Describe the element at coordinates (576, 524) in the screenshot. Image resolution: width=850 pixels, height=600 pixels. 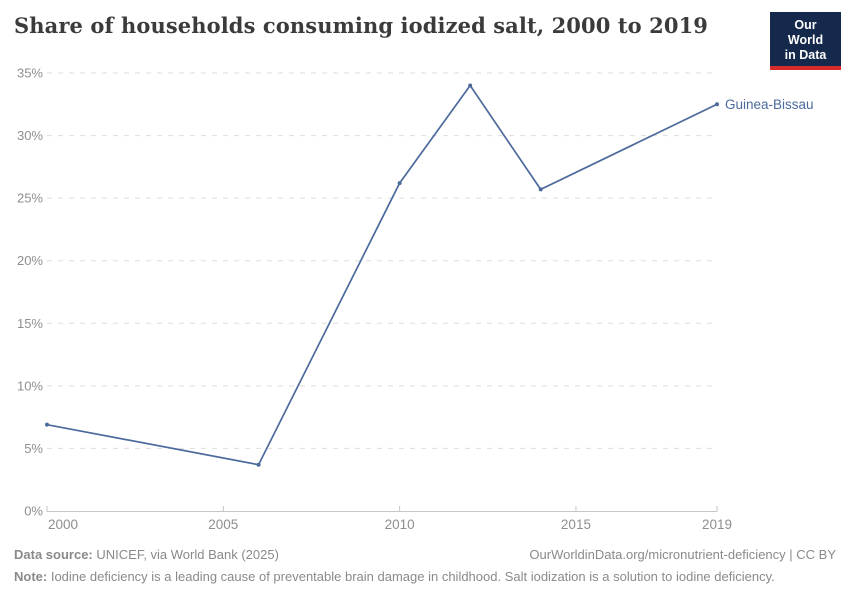
I see `x-tick-label: 2015` at that location.